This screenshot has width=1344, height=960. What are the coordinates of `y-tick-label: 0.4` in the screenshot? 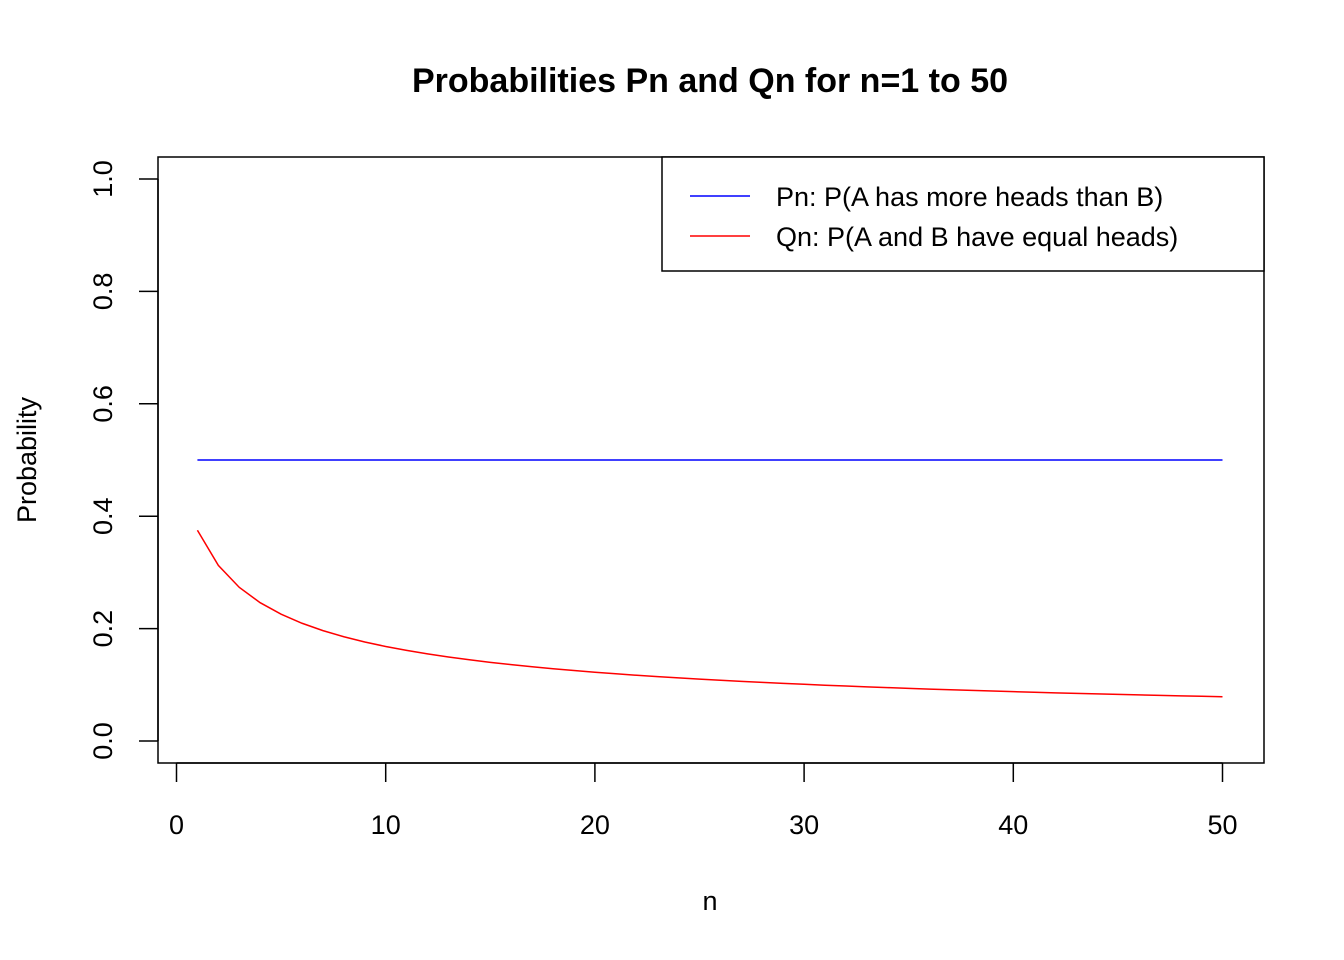 It's located at (103, 516).